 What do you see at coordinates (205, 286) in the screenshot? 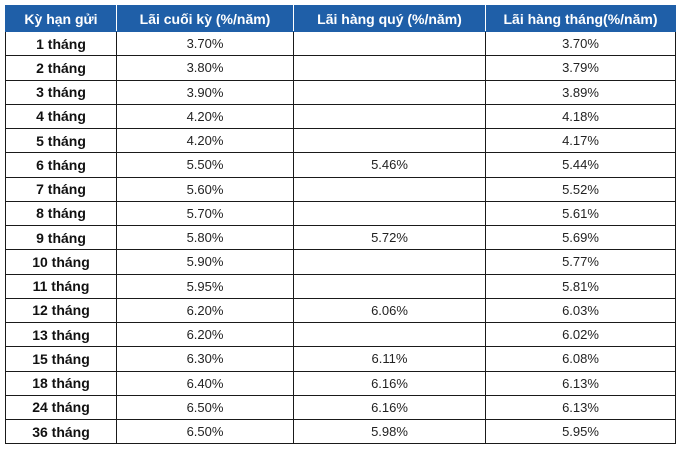
I see `end-of-term-rate-cell: 5.95%` at bounding box center [205, 286].